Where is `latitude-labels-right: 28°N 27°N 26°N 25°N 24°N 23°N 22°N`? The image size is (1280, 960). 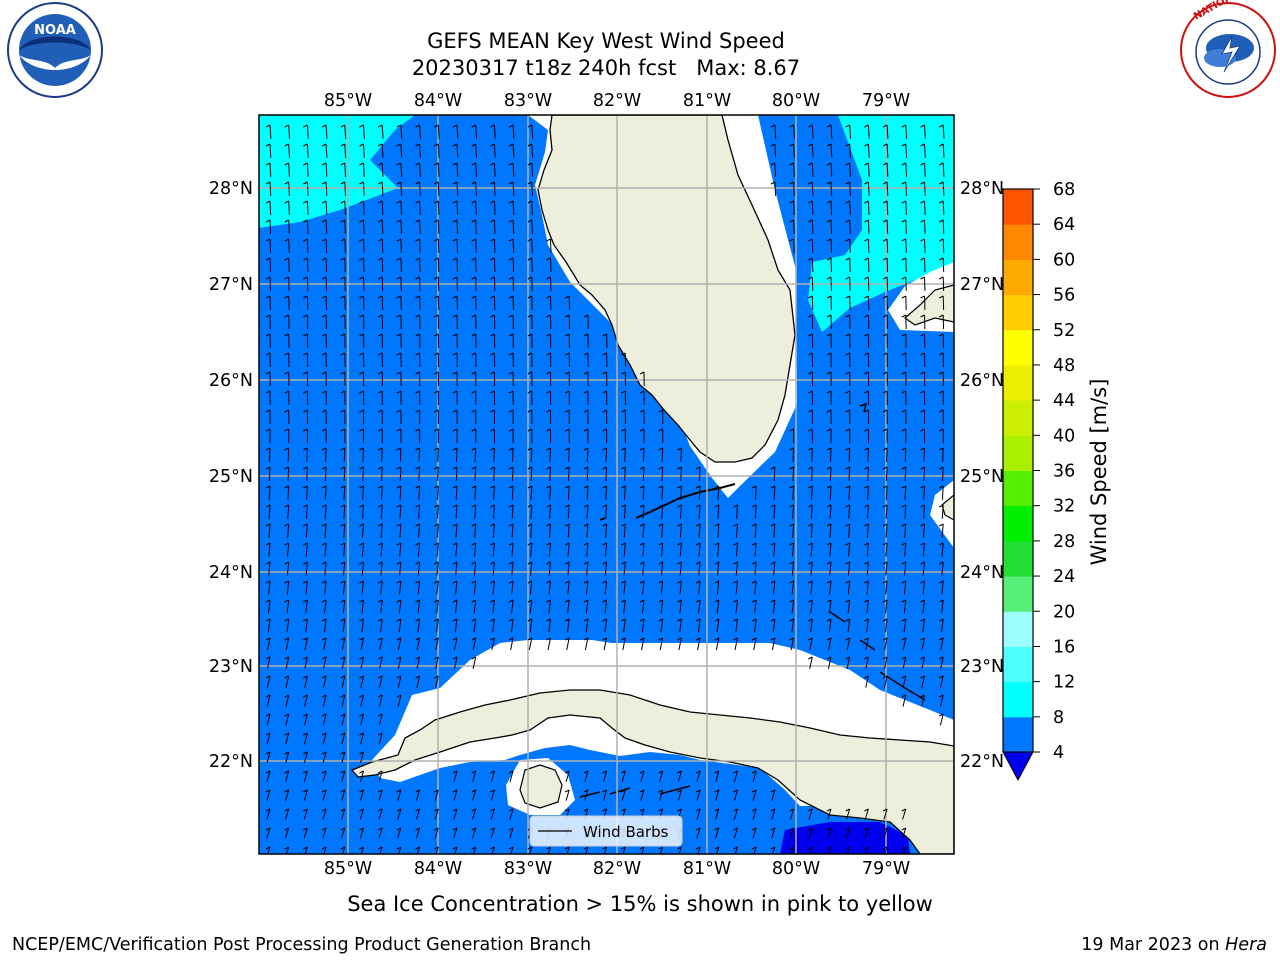 latitude-labels-right: 28°N 27°N 26°N 25°N 24°N 23°N 22°N is located at coordinates (982, 475).